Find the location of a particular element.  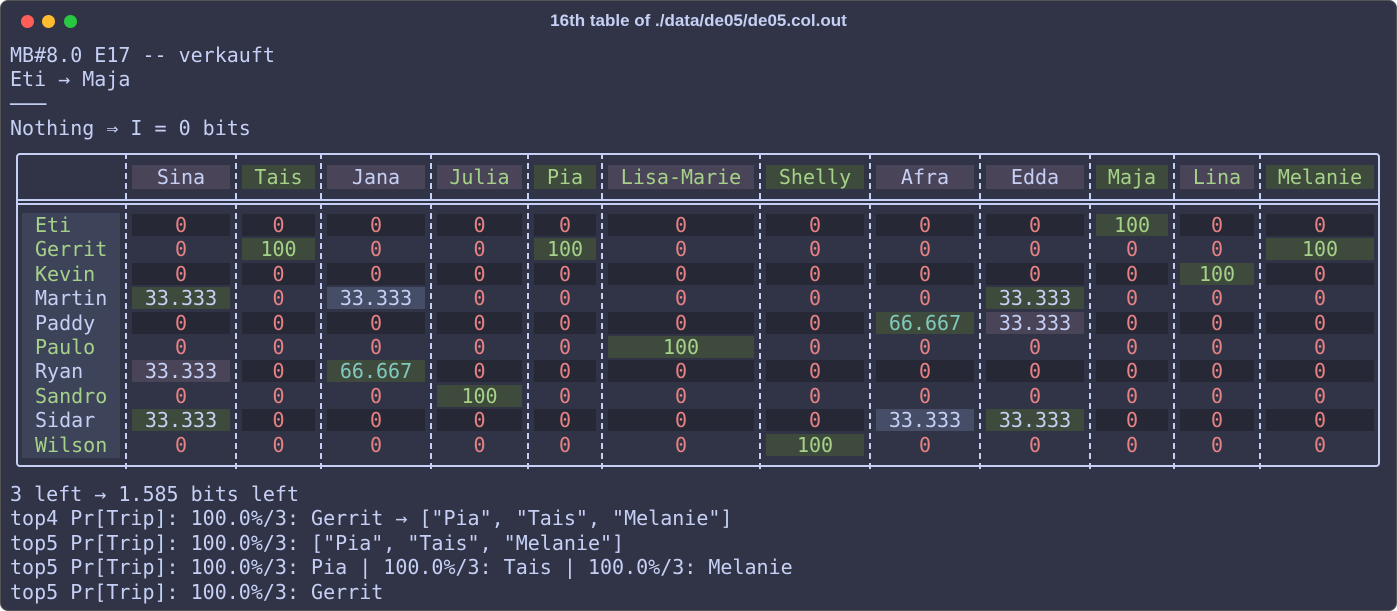

title-bar: 16th table of ./data/de05/de05.col.out is located at coordinates (698, 22).